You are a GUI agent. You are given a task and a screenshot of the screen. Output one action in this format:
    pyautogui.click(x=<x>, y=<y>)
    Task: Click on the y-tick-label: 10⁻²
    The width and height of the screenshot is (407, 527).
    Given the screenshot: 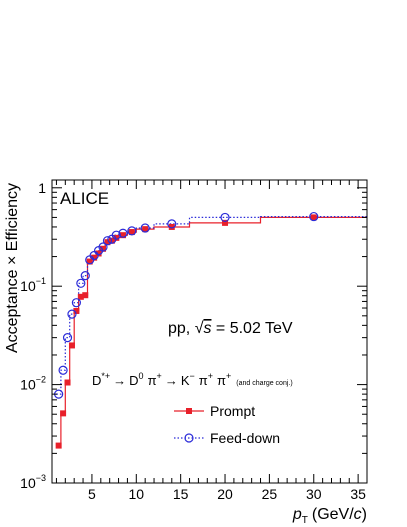 What is the action you would take?
    pyautogui.click(x=33, y=384)
    